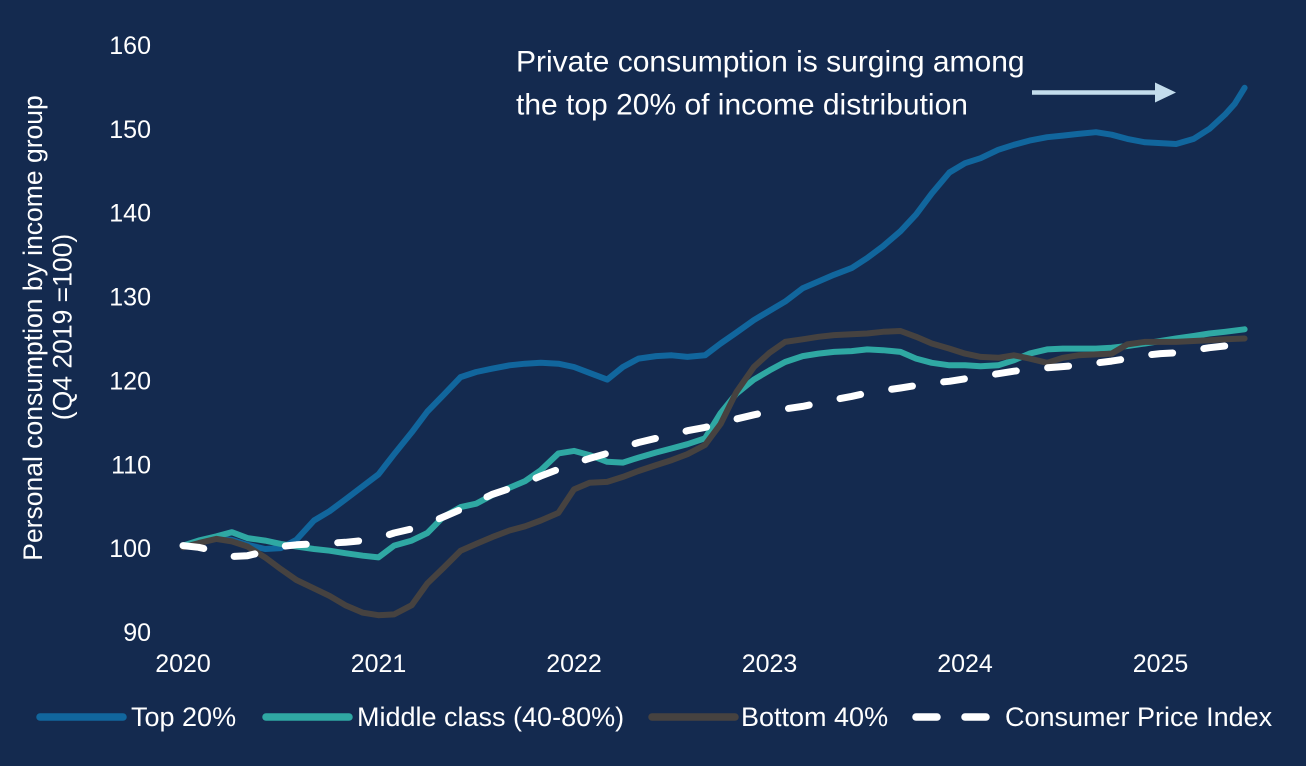 The width and height of the screenshot is (1306, 766). Describe the element at coordinates (770, 61) in the screenshot. I see `svg-text:Private consumption is surging: Private consumption is surging among` at that location.